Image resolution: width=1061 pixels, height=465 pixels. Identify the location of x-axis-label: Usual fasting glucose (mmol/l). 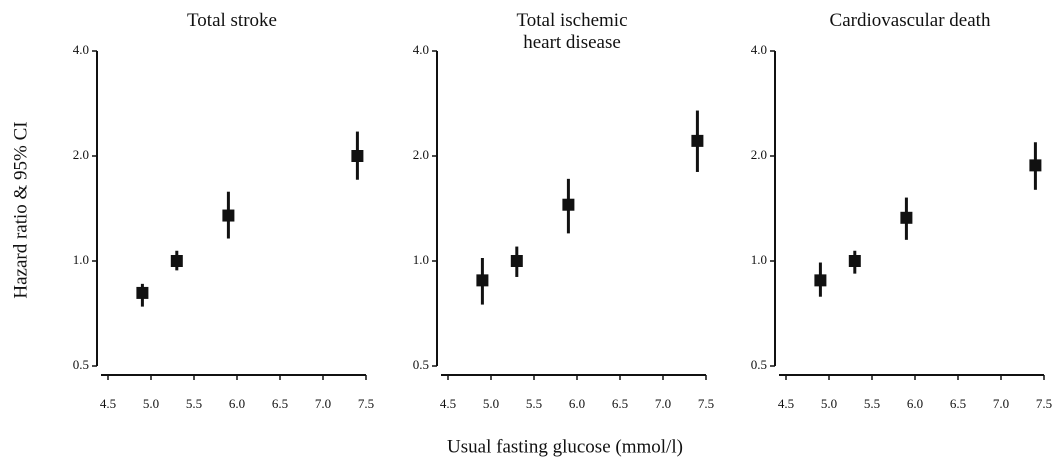
(565, 446).